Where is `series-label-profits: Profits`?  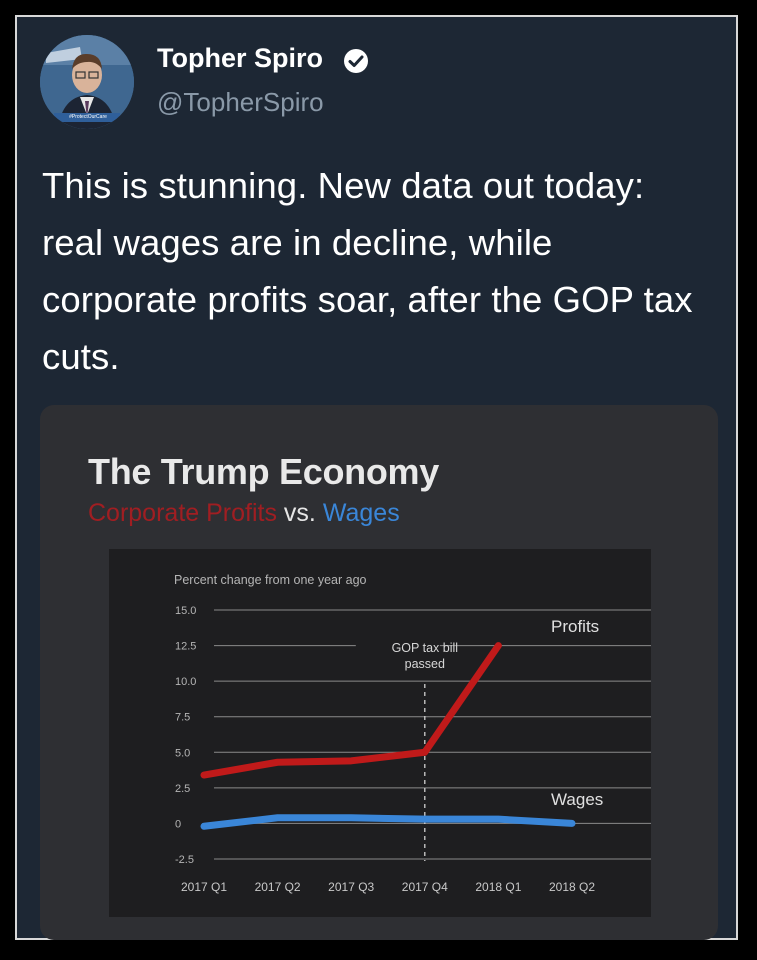
series-label-profits: Profits is located at coordinates (575, 626).